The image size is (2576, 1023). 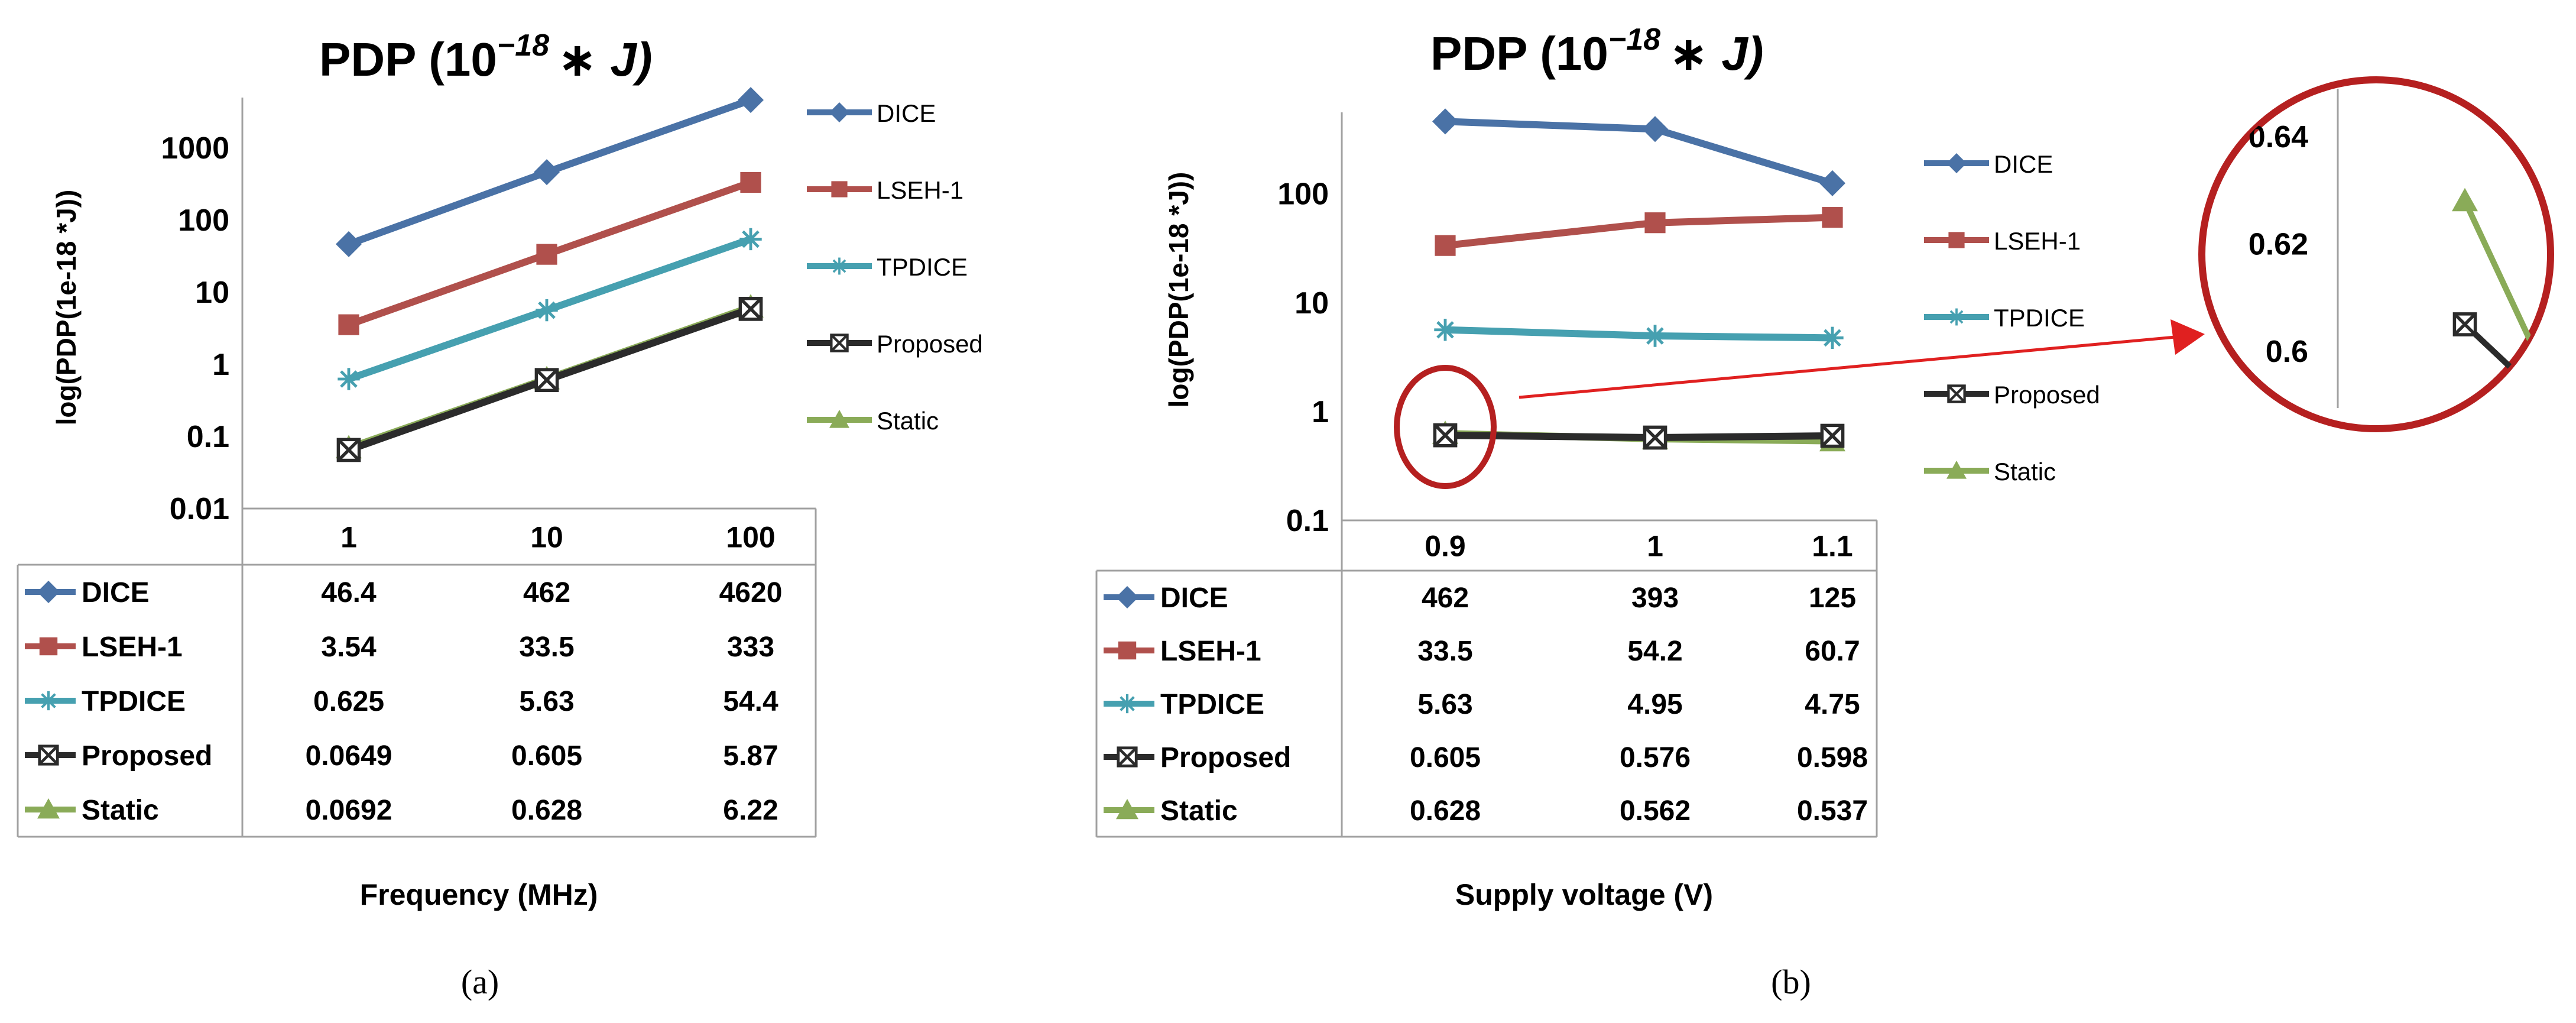 I want to click on series-proposed, so click(x=1639, y=437).